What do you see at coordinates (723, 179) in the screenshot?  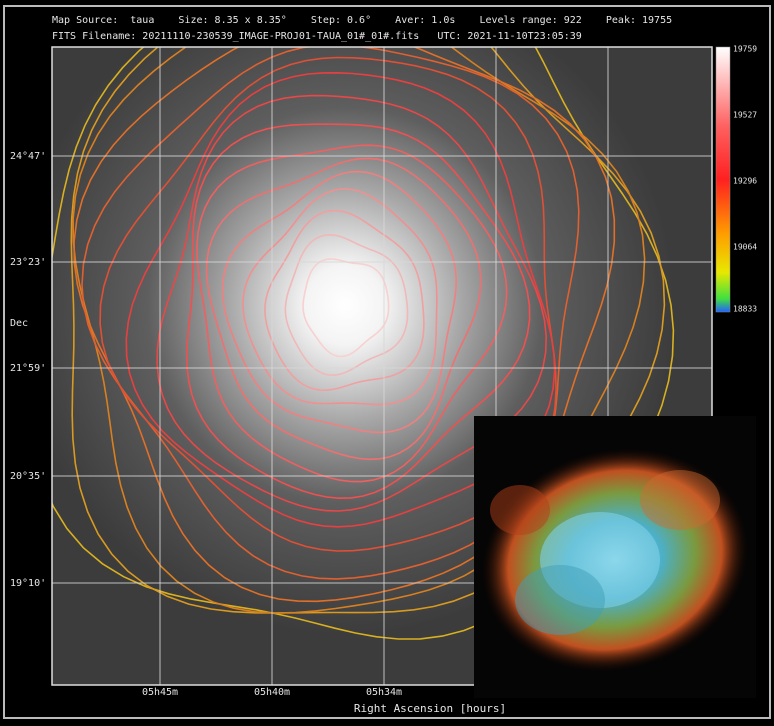 I see `colorbar` at bounding box center [723, 179].